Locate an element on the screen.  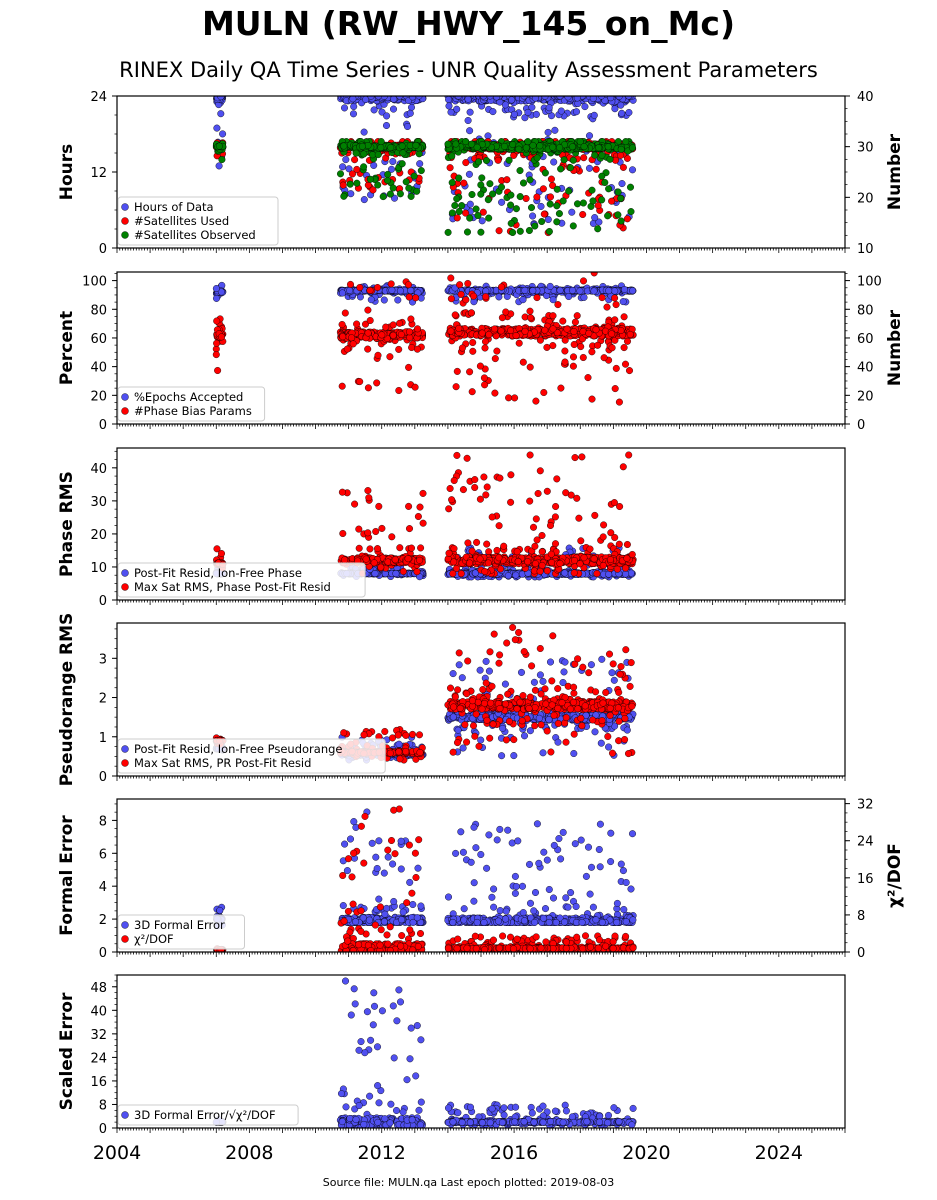
y-axis-label: Percent is located at coordinates (67, 348).